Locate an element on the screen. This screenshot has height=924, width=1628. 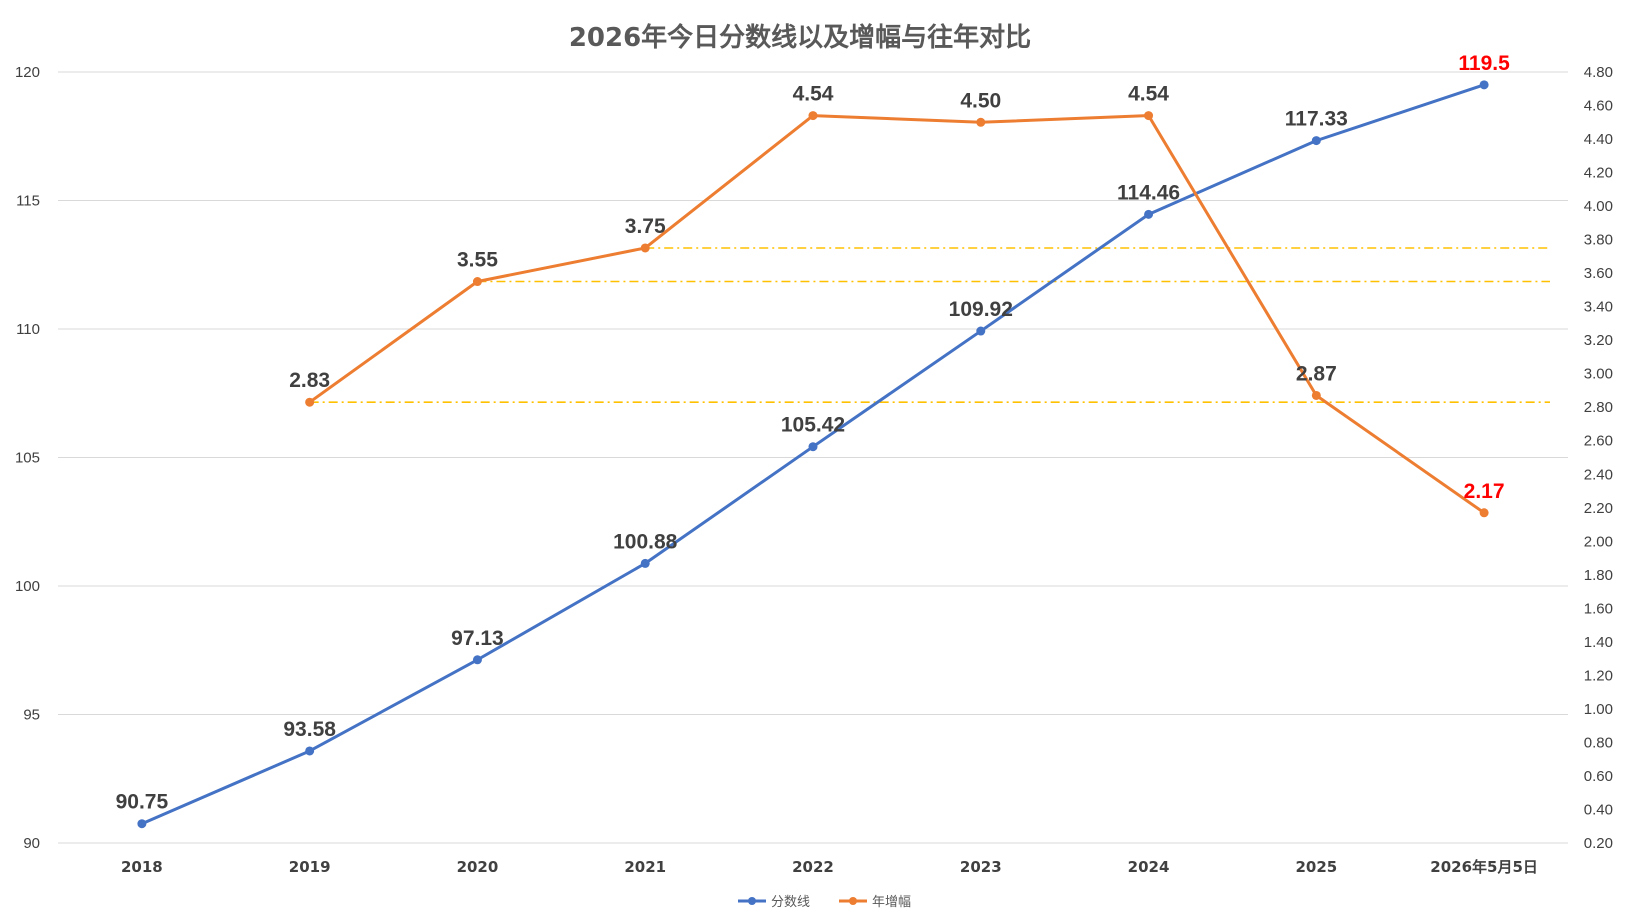
right-axis-tick-label: 0.20 is located at coordinates (1598, 843).